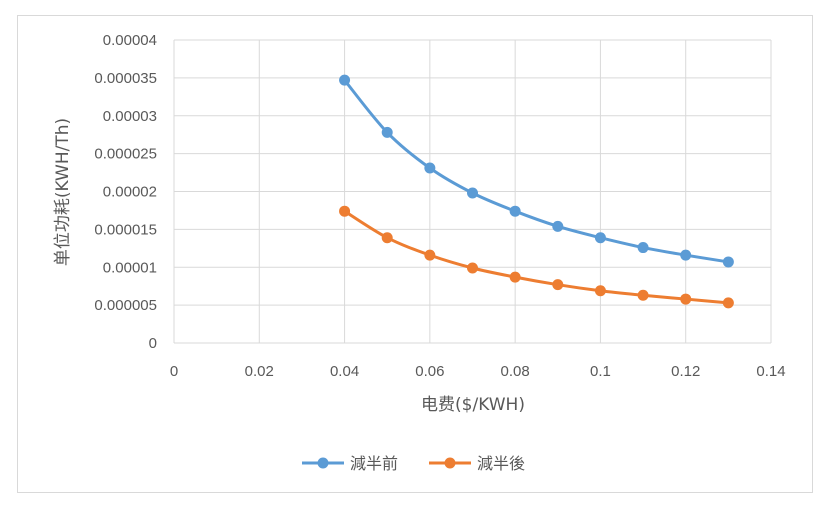  What do you see at coordinates (770, 371) in the screenshot?
I see `x-tick-label: 0.14` at bounding box center [770, 371].